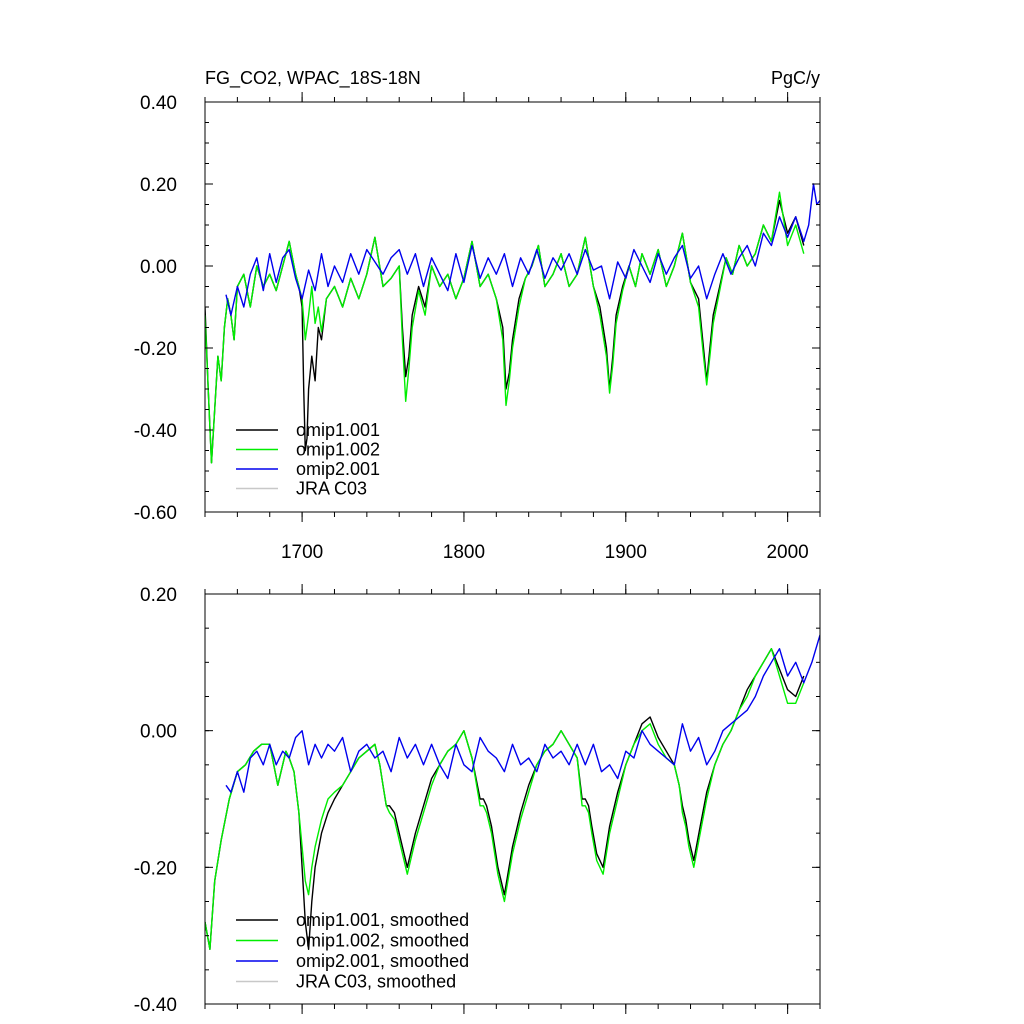 The height and width of the screenshot is (1024, 1024). I want to click on legend-label: omip2.001, so click(338, 469).